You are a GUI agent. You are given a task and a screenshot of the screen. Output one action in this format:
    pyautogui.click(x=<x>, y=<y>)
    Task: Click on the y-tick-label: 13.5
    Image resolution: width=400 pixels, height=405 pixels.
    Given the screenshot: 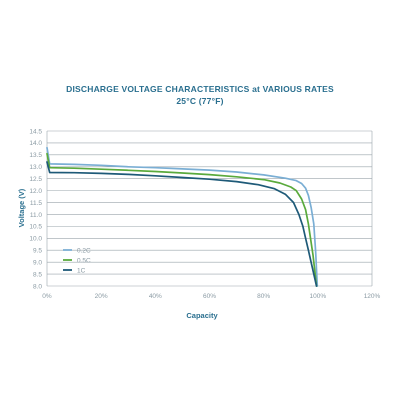 What is the action you would take?
    pyautogui.click(x=35, y=155)
    